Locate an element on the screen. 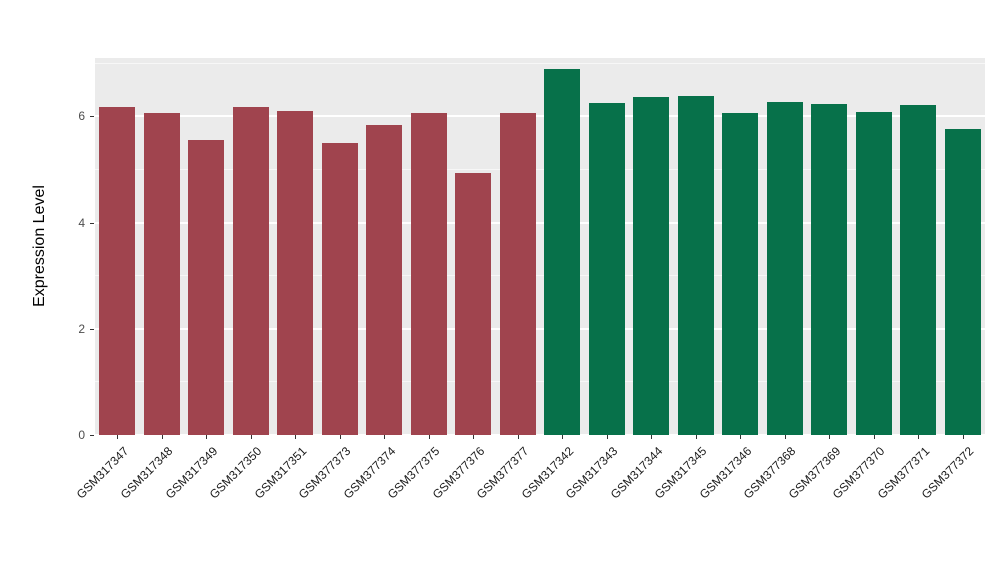 The width and height of the screenshot is (1000, 580). bar-GSM317342 is located at coordinates (562, 251).